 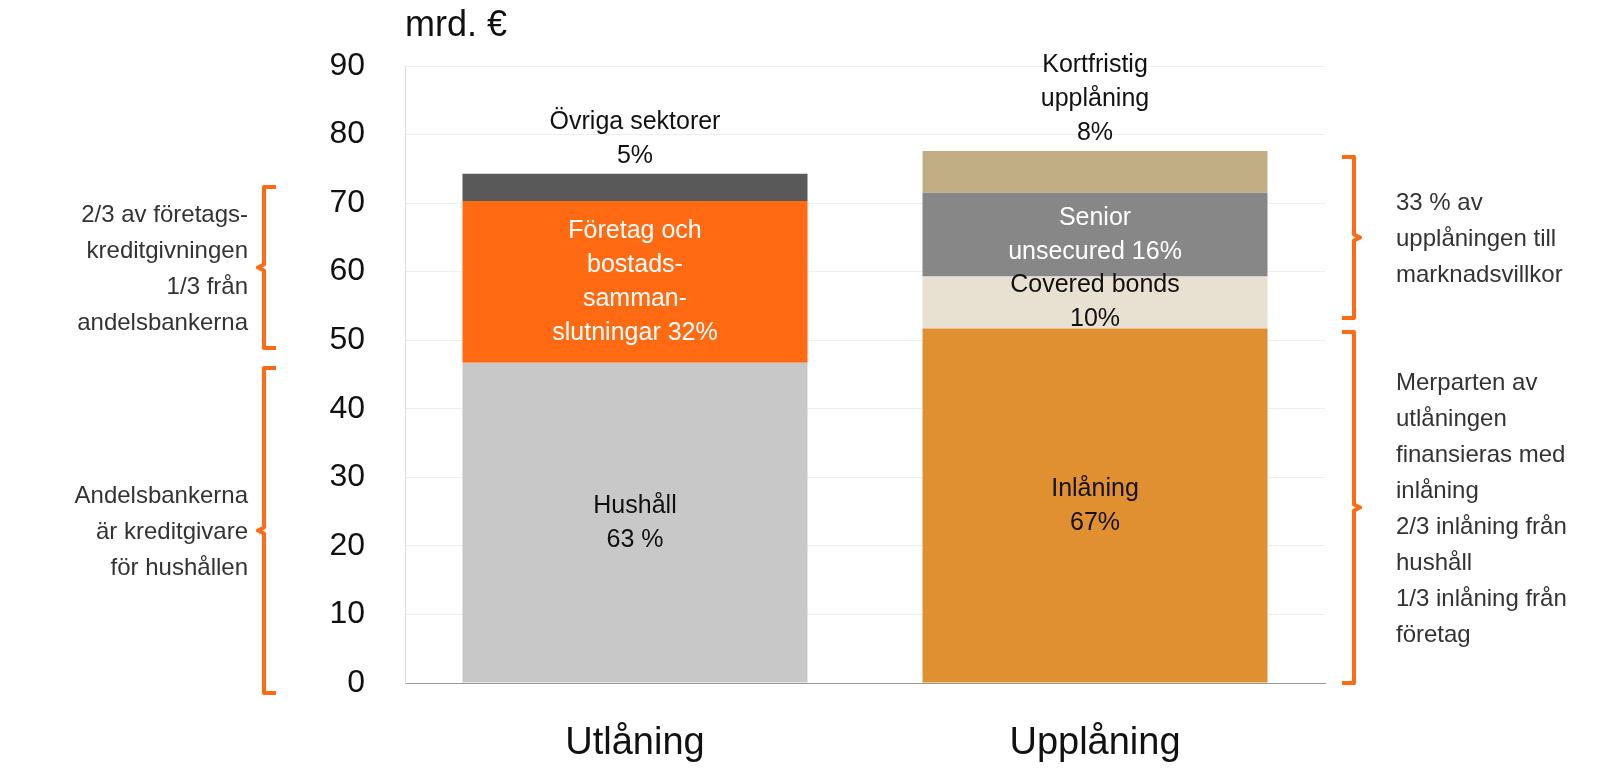 What do you see at coordinates (347, 132) in the screenshot?
I see `y-tick-label: 80` at bounding box center [347, 132].